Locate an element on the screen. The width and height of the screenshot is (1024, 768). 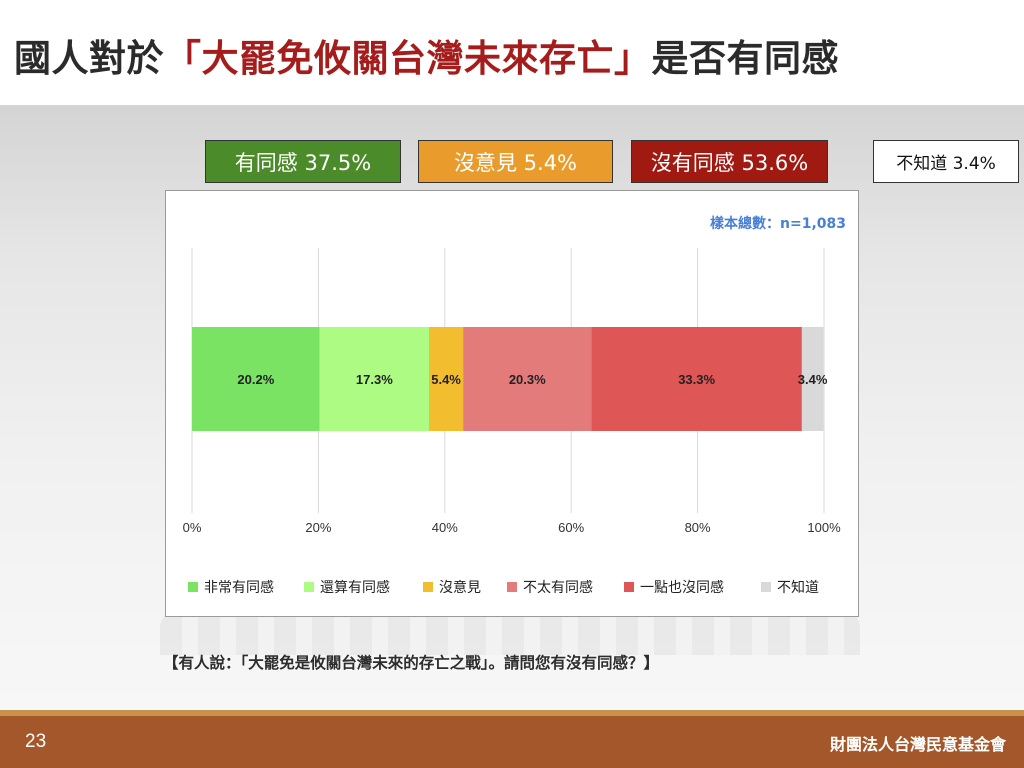
title-bar: 國人對於「大罷免攸關台灣未來存亡」是否有同感 is located at coordinates (512, 52).